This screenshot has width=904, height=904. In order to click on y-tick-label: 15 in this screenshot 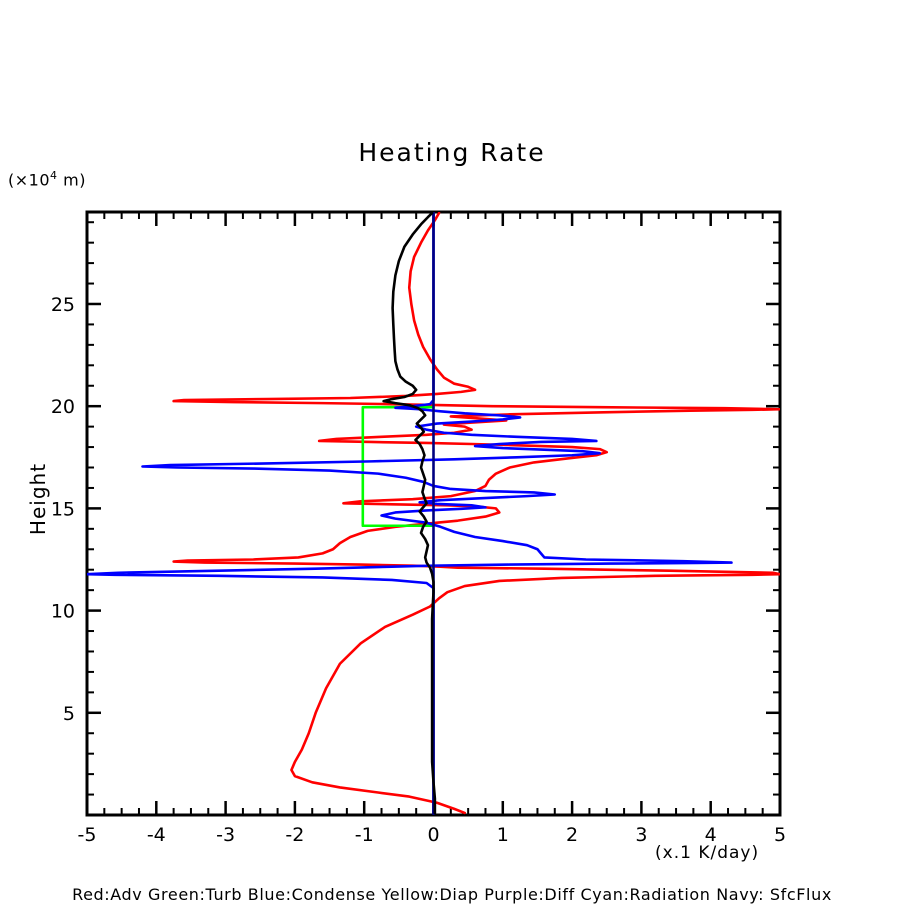, I will do `click(63, 509)`.